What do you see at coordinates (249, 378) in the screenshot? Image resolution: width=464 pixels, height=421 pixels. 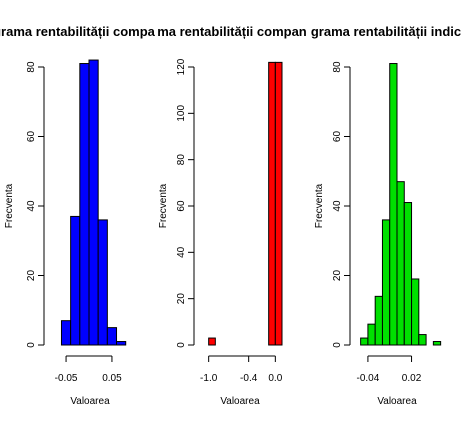 I see `x-tick-label: -0.4` at bounding box center [249, 378].